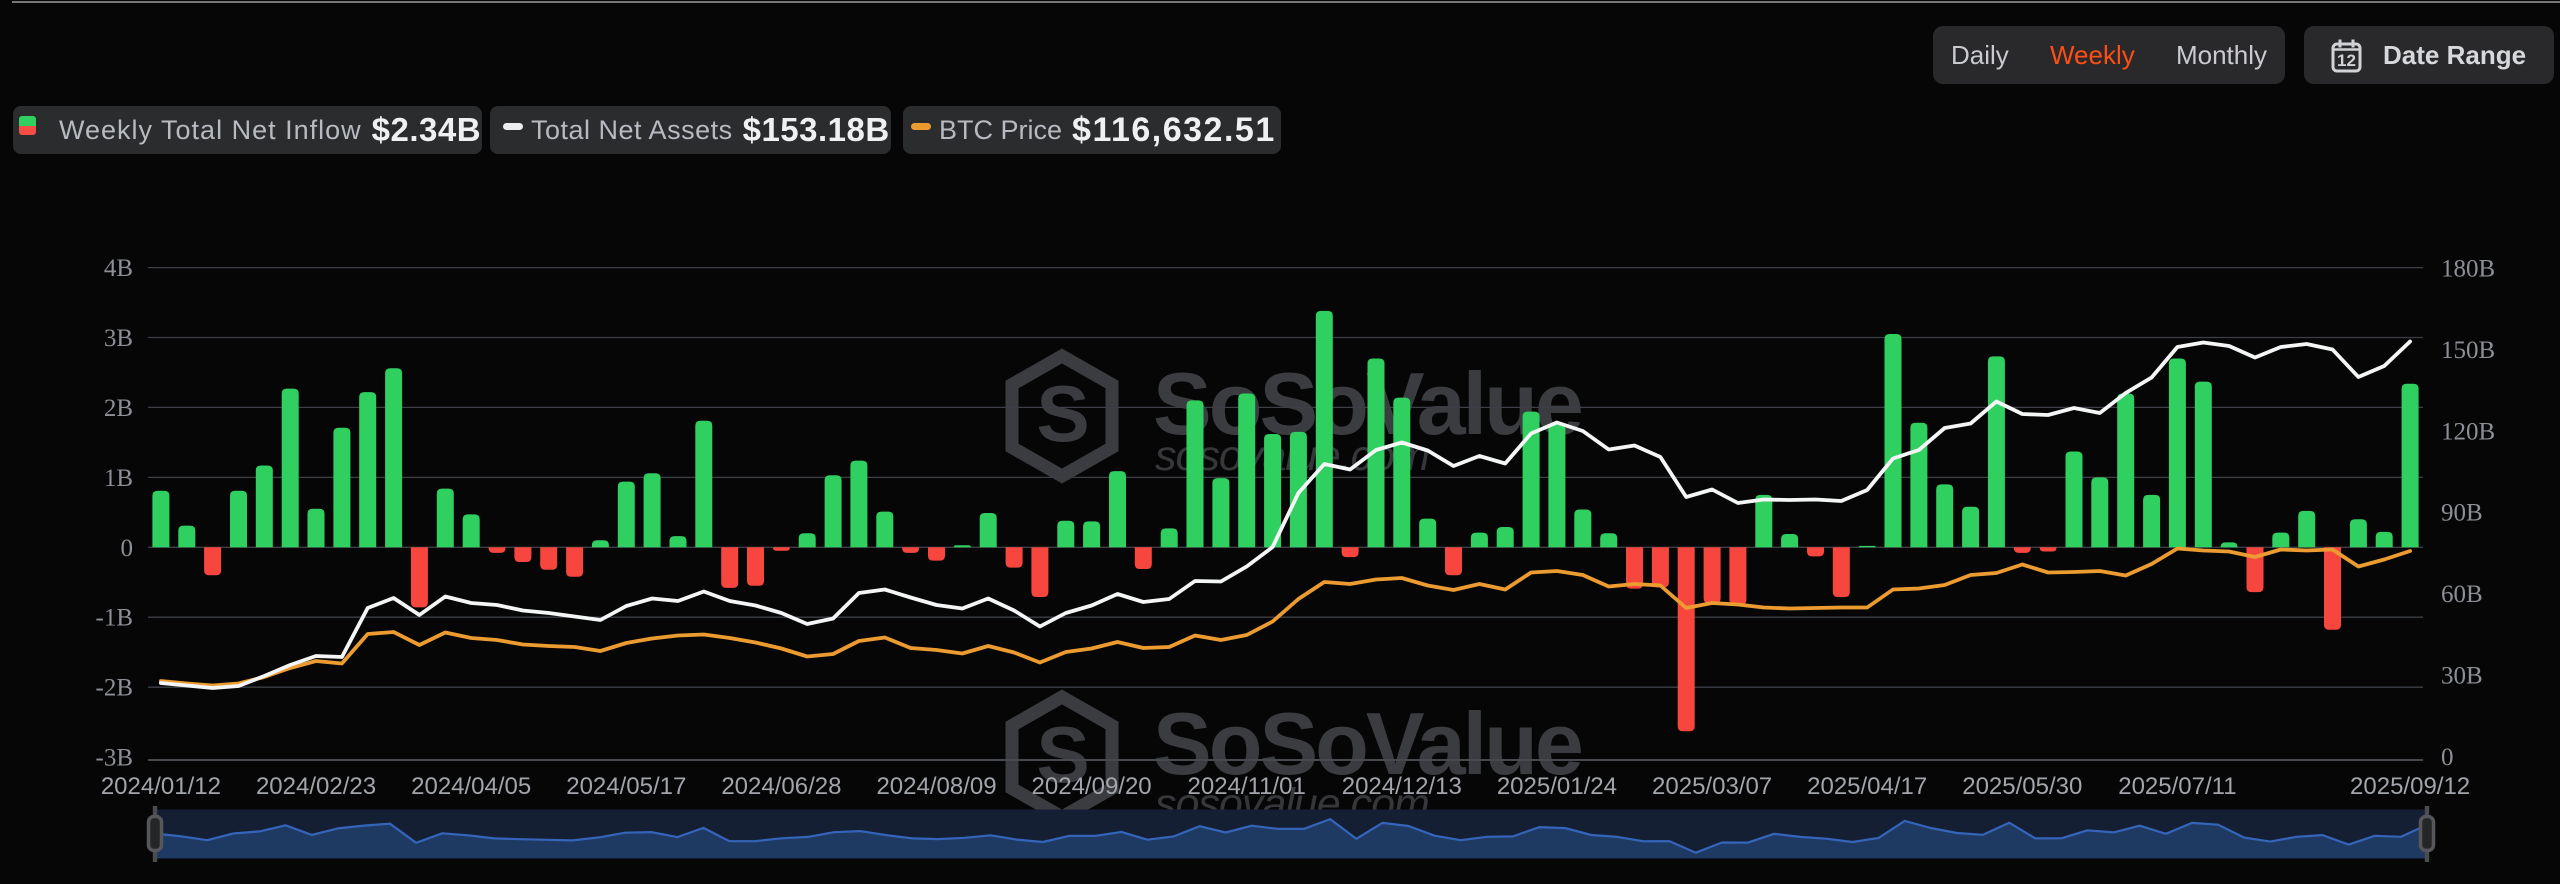 This screenshot has width=2560, height=884. What do you see at coordinates (2462, 513) in the screenshot?
I see `svg-text: 90B` at bounding box center [2462, 513].